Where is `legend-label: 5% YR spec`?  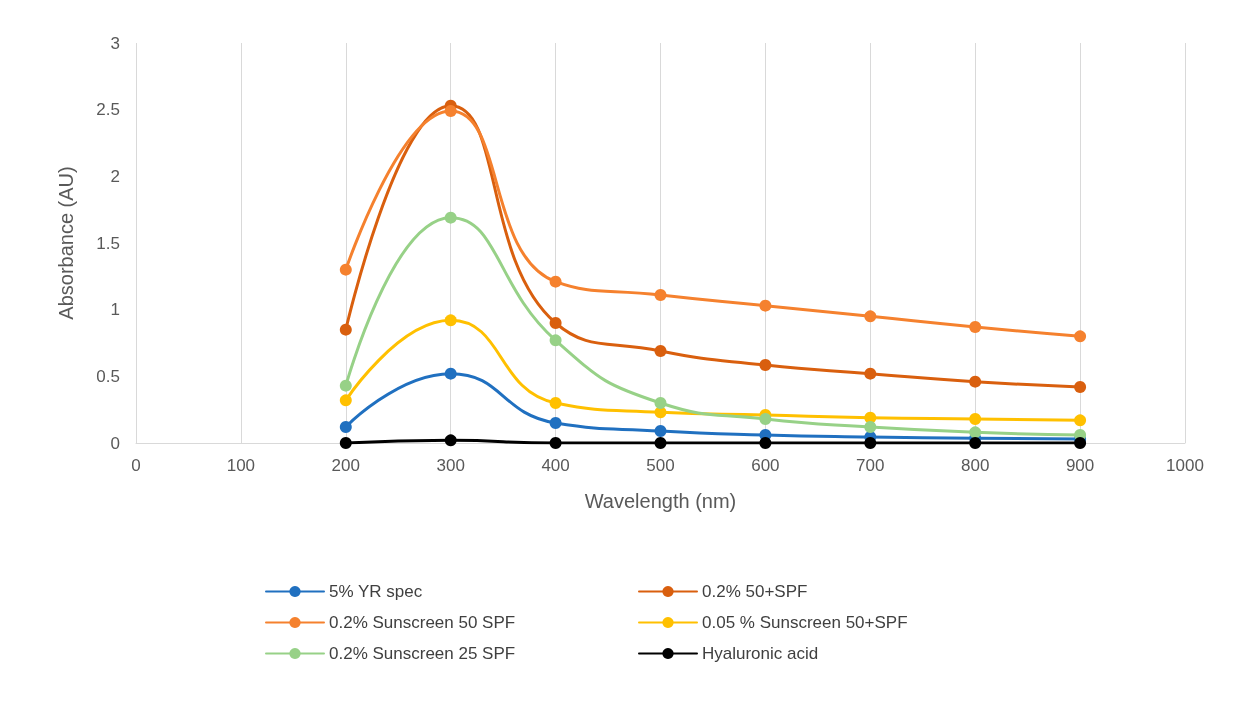
legend-label: 5% YR spec is located at coordinates (376, 591).